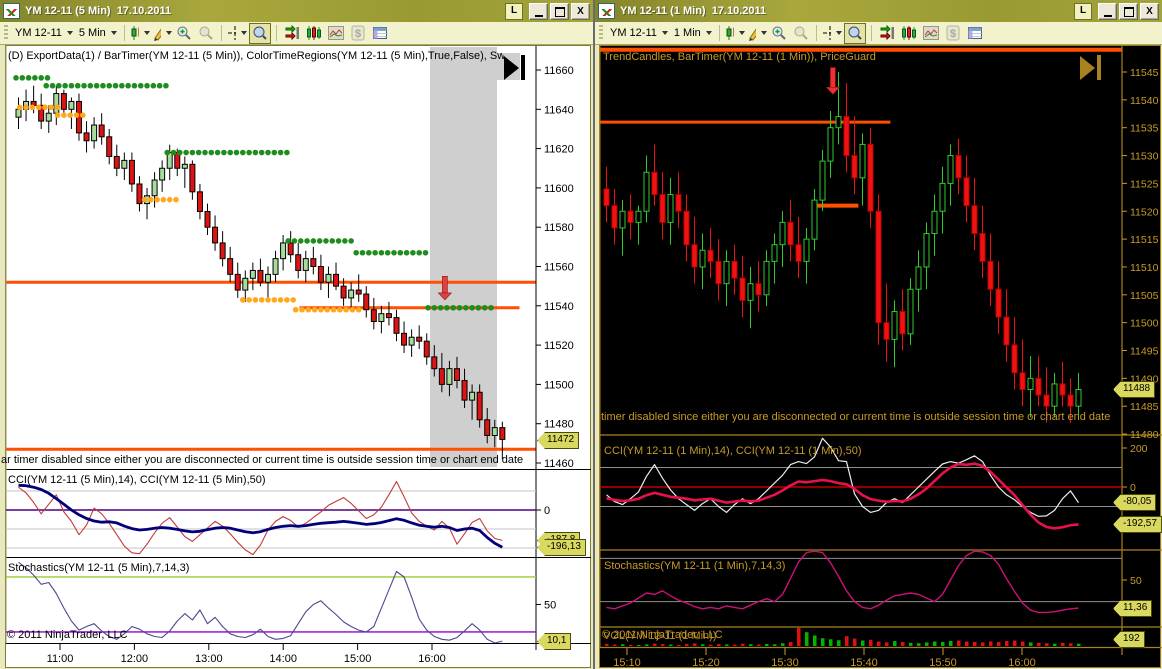 The width and height of the screenshot is (1162, 669). Describe the element at coordinates (463, 257) in the screenshot. I see `session-time-region` at that location.